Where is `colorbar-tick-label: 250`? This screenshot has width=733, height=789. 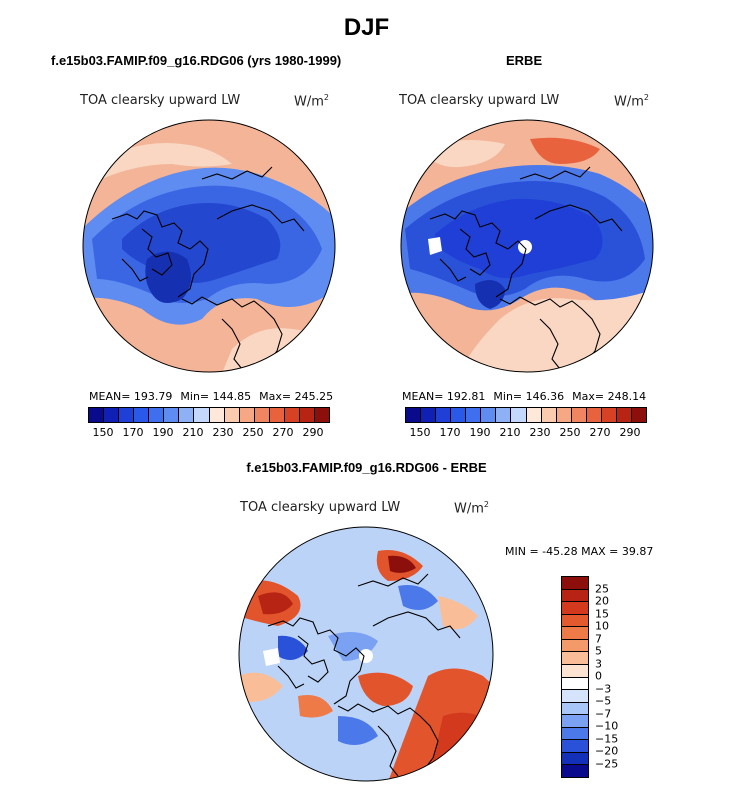
colorbar-tick-label: 250 is located at coordinates (253, 432).